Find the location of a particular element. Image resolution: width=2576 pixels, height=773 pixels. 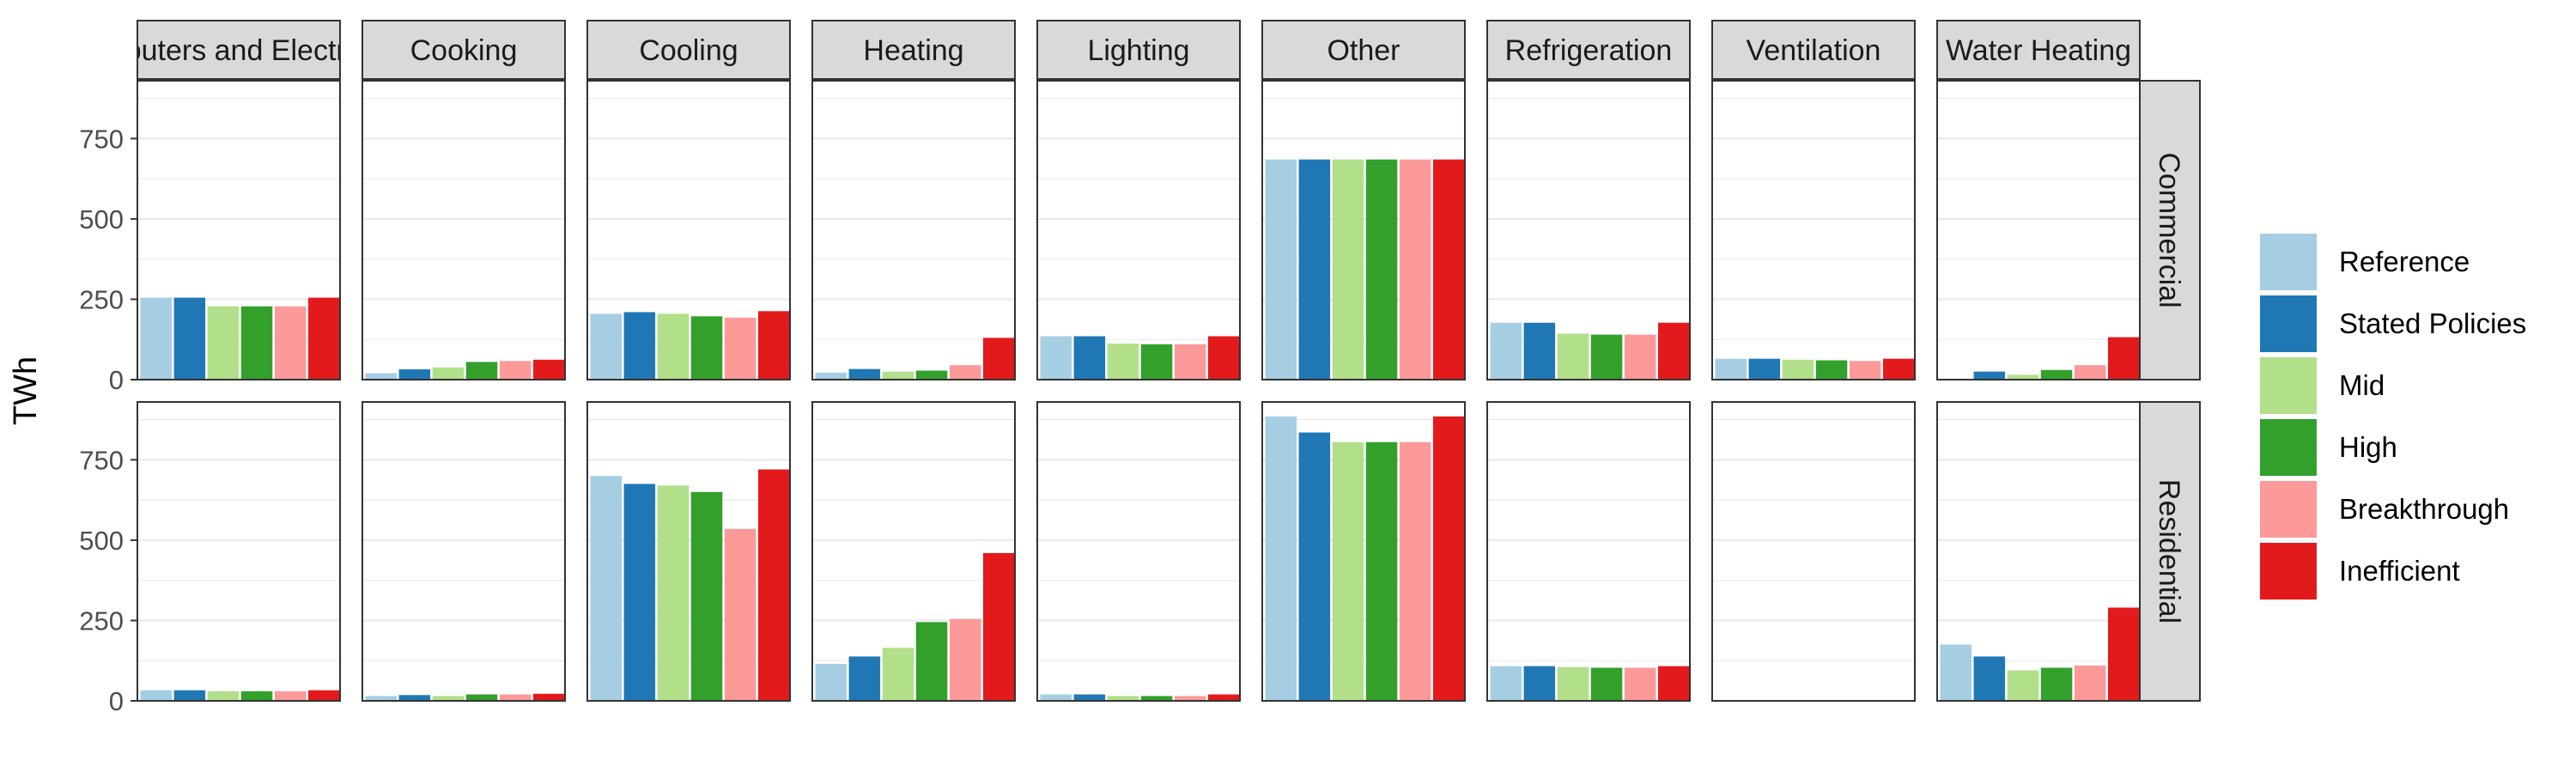

y-axis-title: TWh is located at coordinates (26, 390).